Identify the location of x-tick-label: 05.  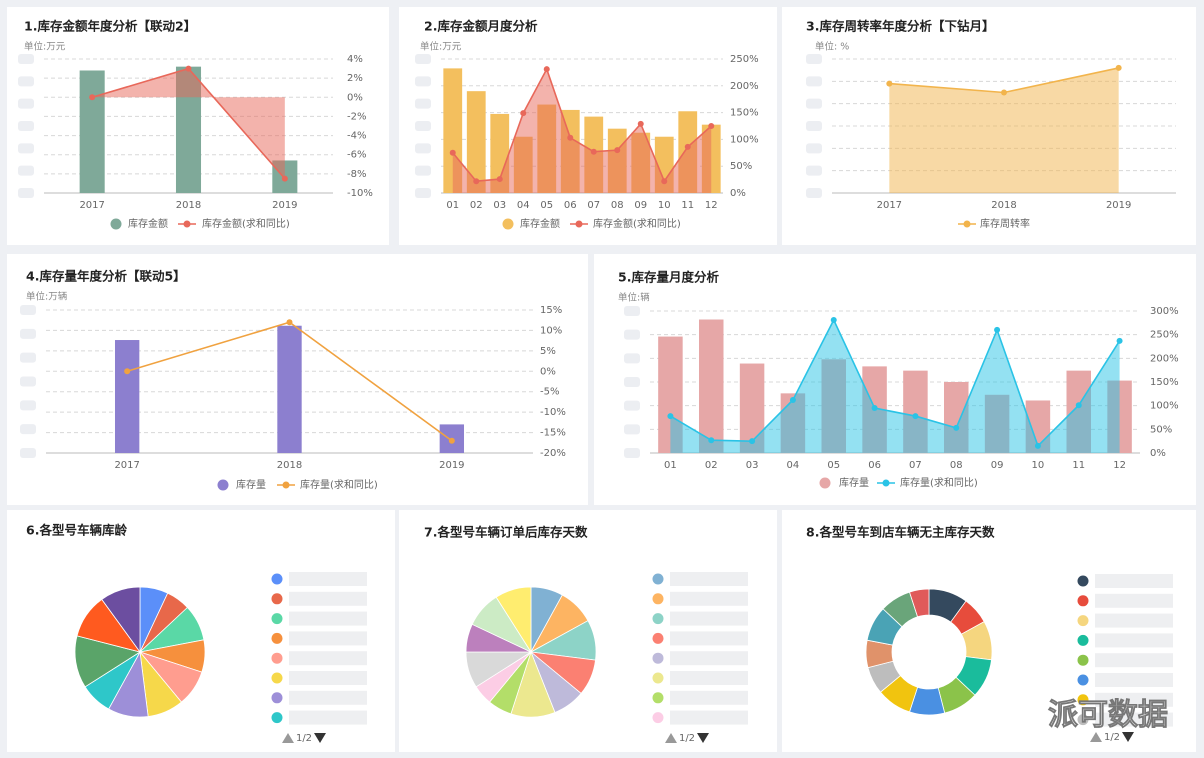
(833, 465).